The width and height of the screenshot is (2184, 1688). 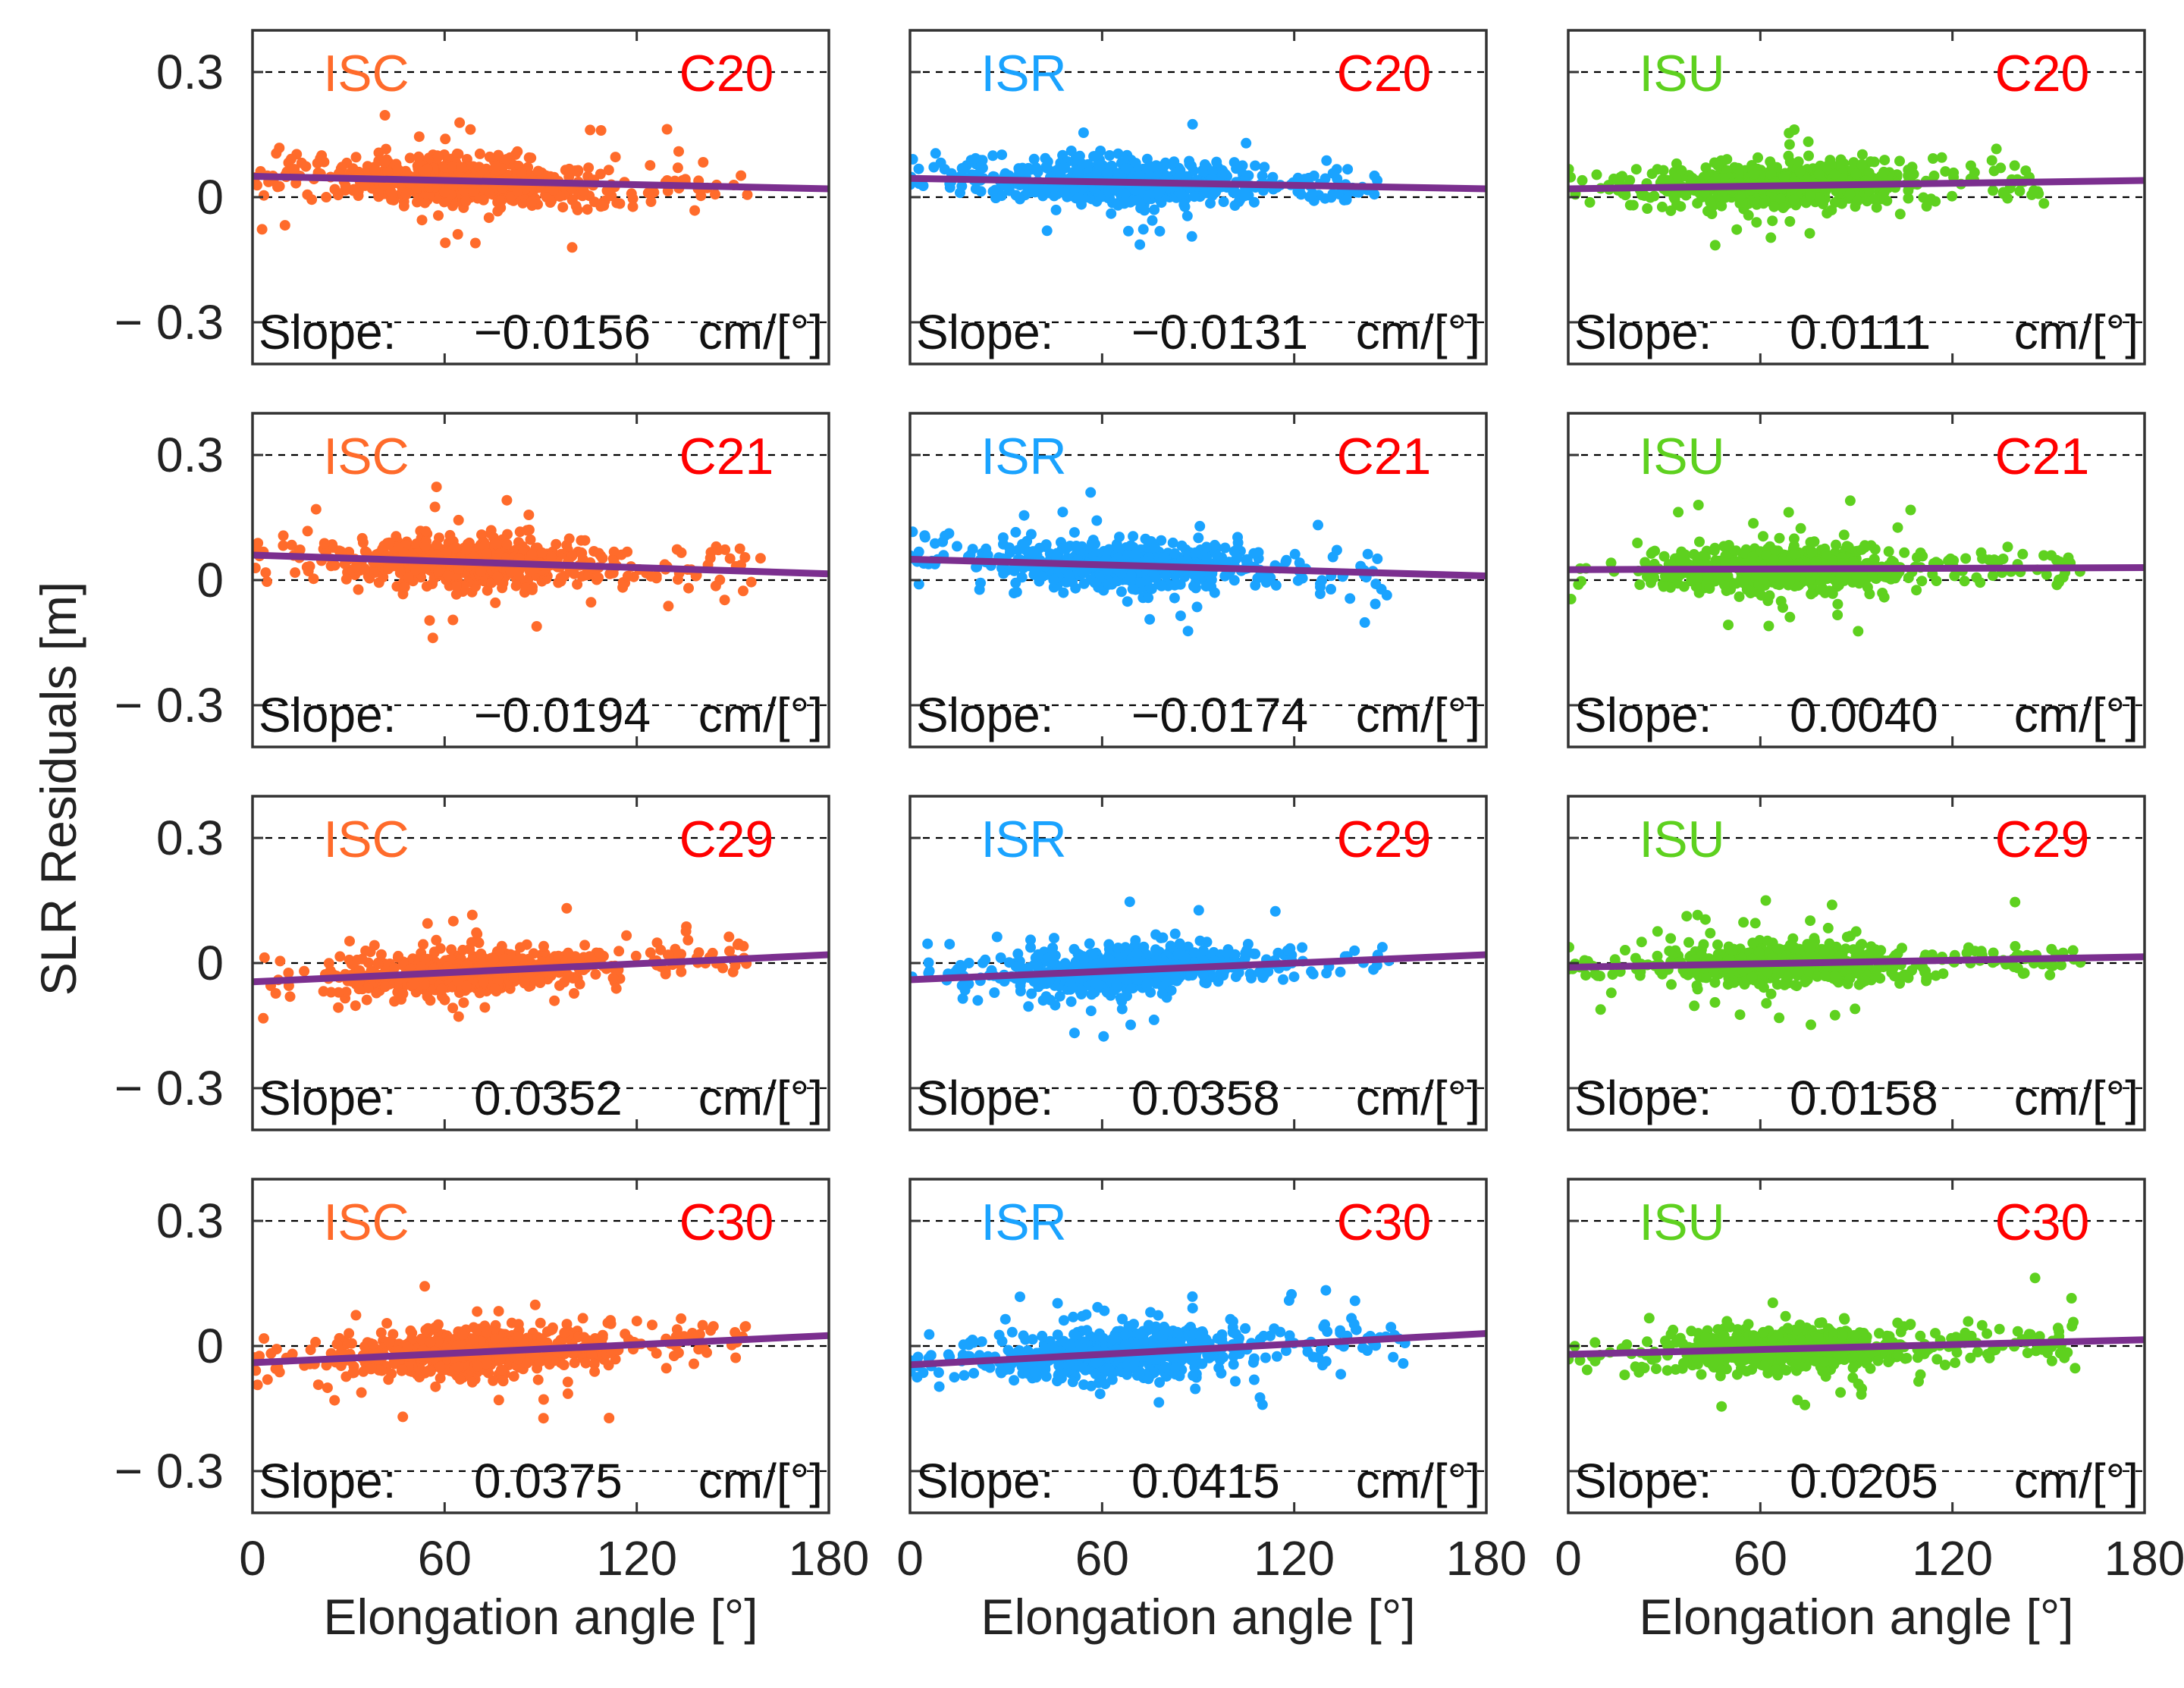 What do you see at coordinates (1681, 74) in the screenshot?
I see `method-label: ISU` at bounding box center [1681, 74].